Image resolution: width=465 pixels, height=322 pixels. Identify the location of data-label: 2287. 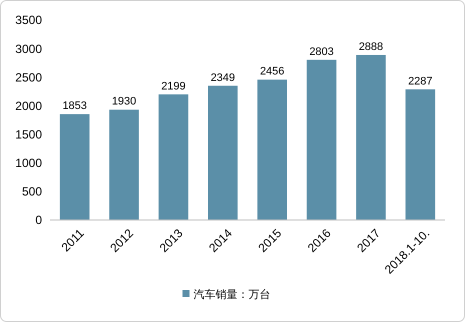
(420, 81).